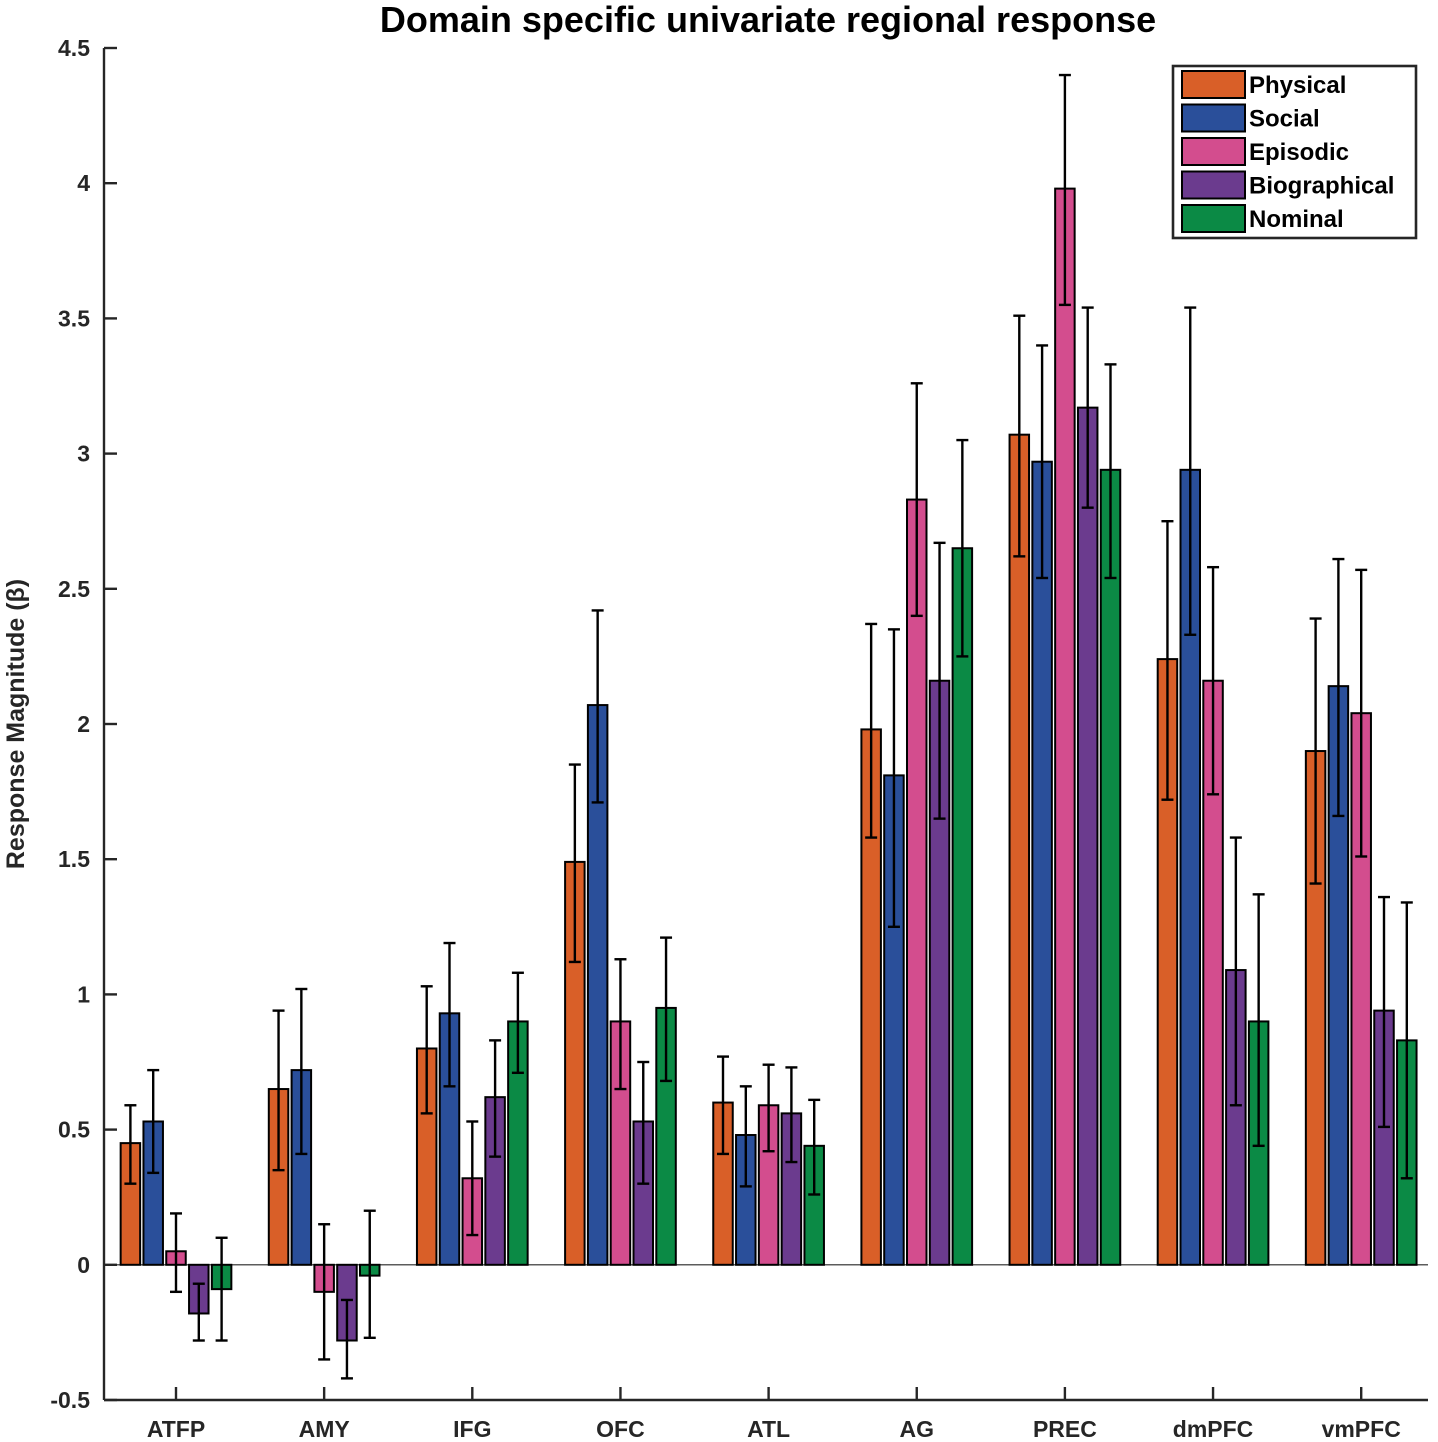 This screenshot has width=1438, height=1442. What do you see at coordinates (620, 1429) in the screenshot?
I see `x-tick-label: OFC` at bounding box center [620, 1429].